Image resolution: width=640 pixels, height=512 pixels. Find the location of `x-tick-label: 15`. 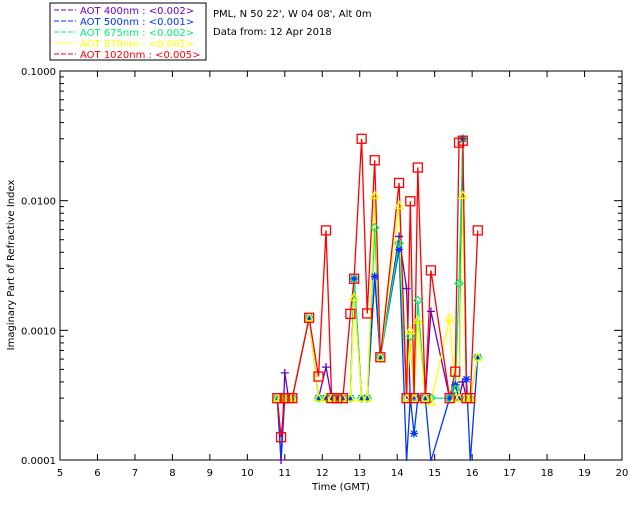

x-tick-label: 15 is located at coordinates (434, 473).